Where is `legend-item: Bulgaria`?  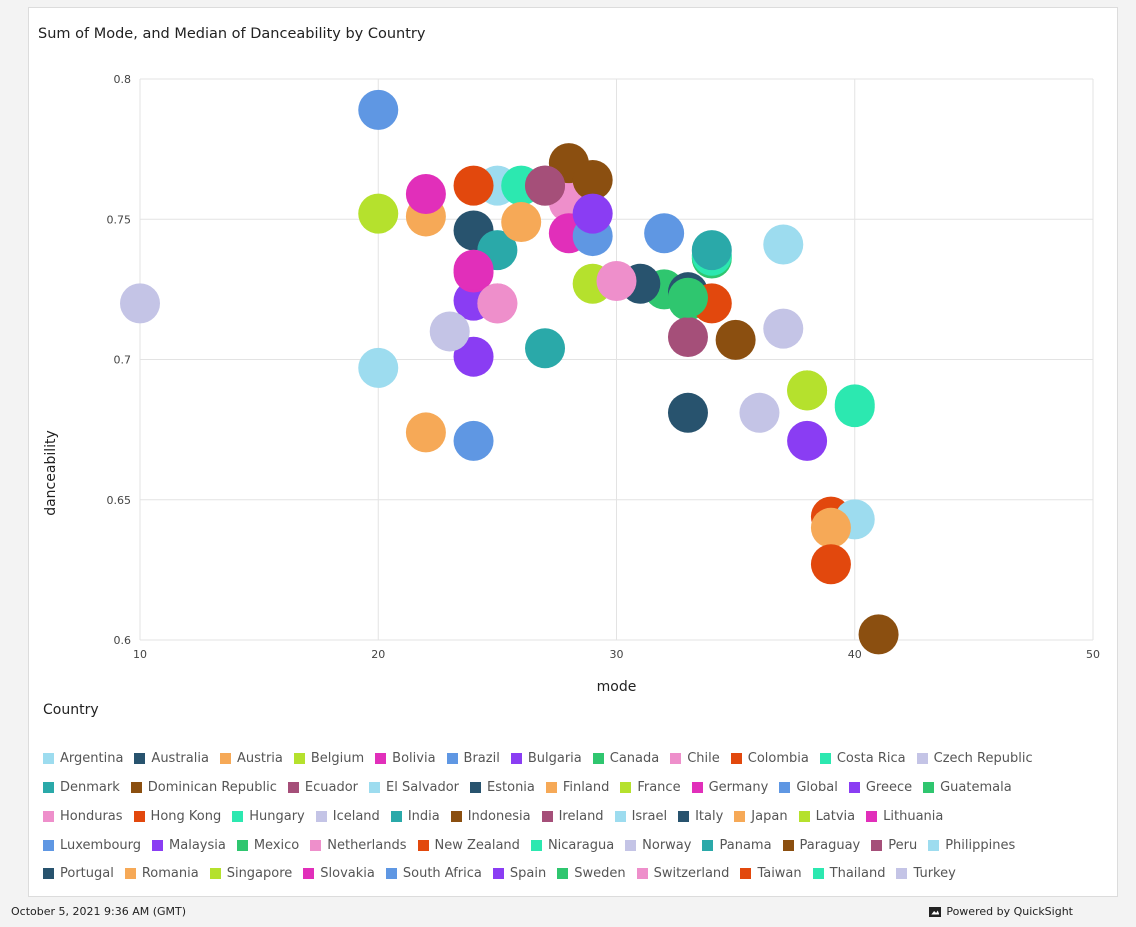 legend-item: Bulgaria is located at coordinates (546, 758).